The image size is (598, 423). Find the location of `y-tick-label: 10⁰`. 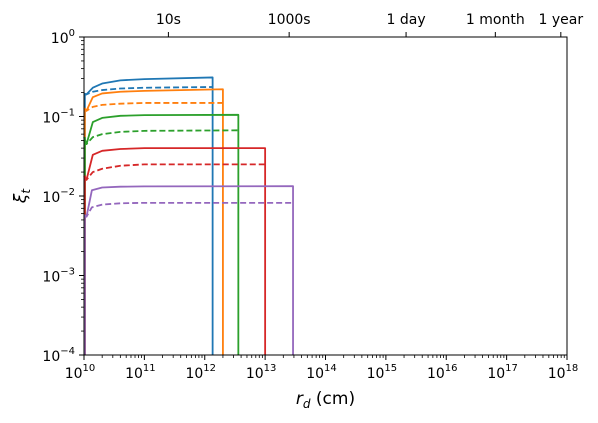

y-tick-label: 10⁰ is located at coordinates (63, 37).